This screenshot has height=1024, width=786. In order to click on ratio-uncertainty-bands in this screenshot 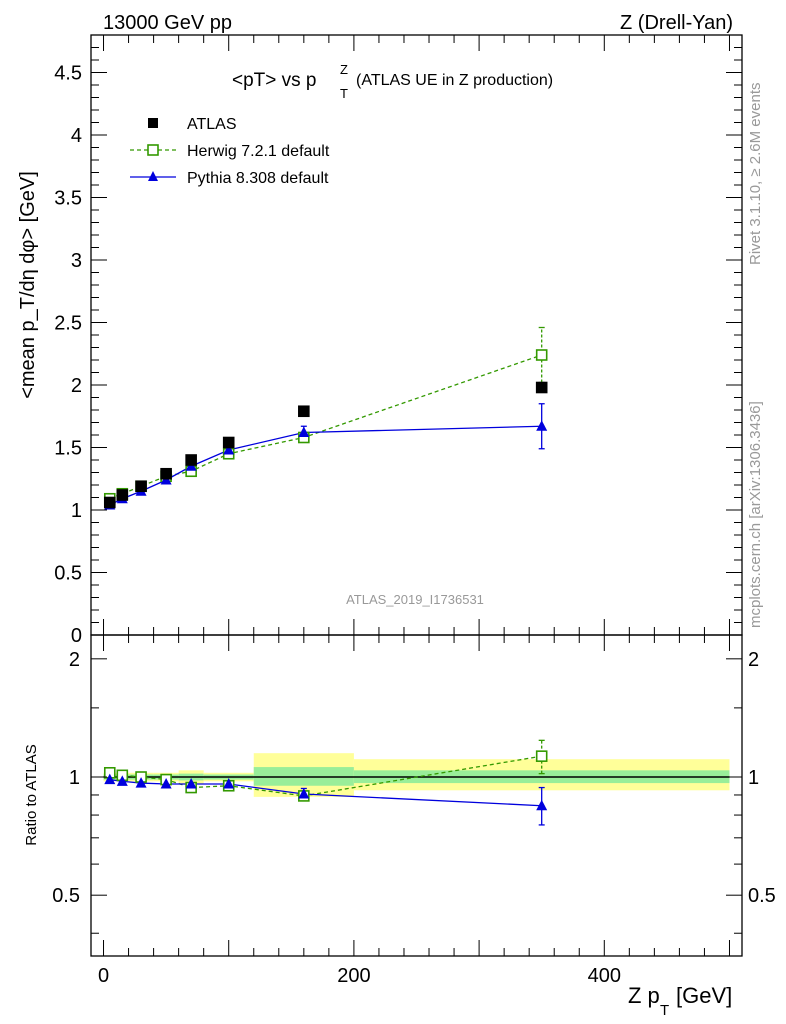, I will do `click(416, 775)`.